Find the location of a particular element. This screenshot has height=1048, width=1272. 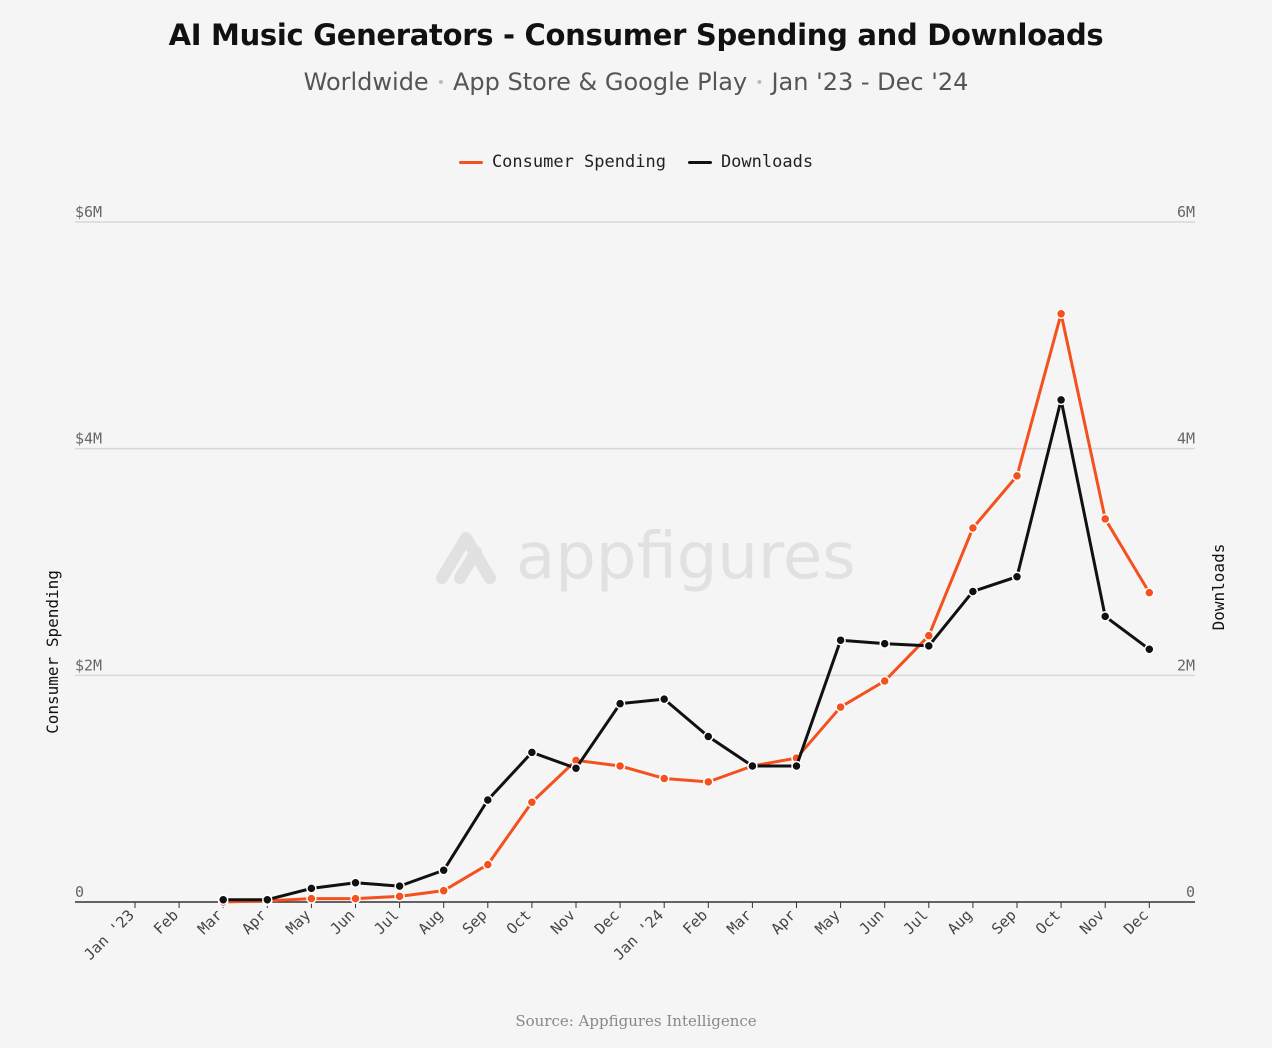

watermark-text: appfigures is located at coordinates (686, 557).